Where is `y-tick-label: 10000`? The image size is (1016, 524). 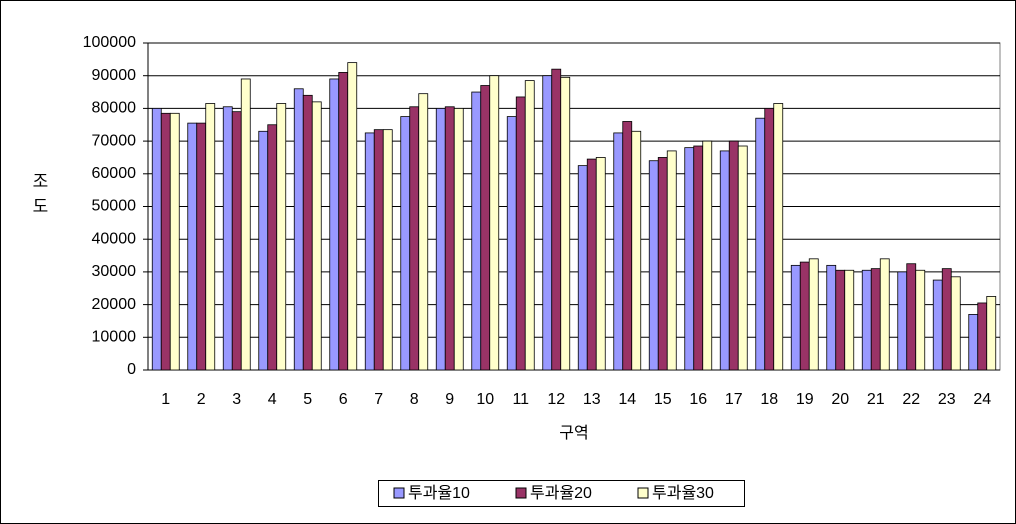 y-tick-label: 10000 is located at coordinates (114, 337).